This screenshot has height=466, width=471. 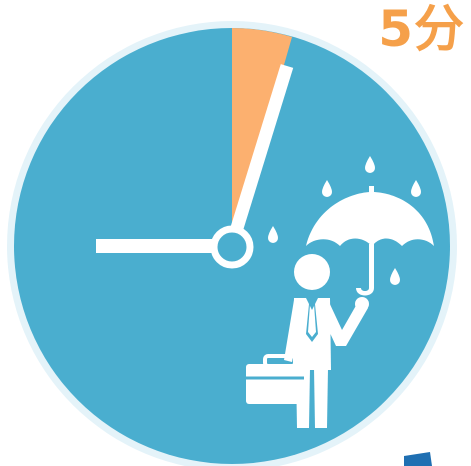 I want to click on raindrops, so click(x=344, y=220).